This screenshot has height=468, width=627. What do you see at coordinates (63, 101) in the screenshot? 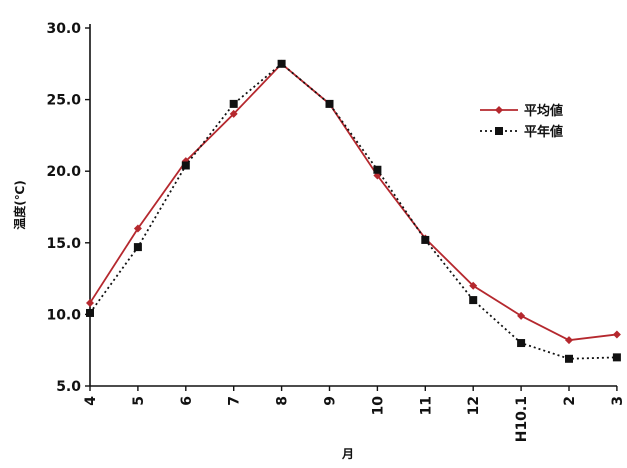
I see `y-tick-label: 25.0` at bounding box center [63, 101].